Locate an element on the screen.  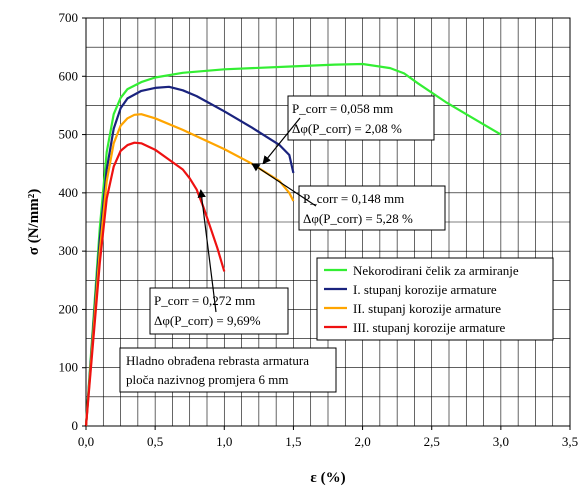
legend-box is located at coordinates (435, 299).